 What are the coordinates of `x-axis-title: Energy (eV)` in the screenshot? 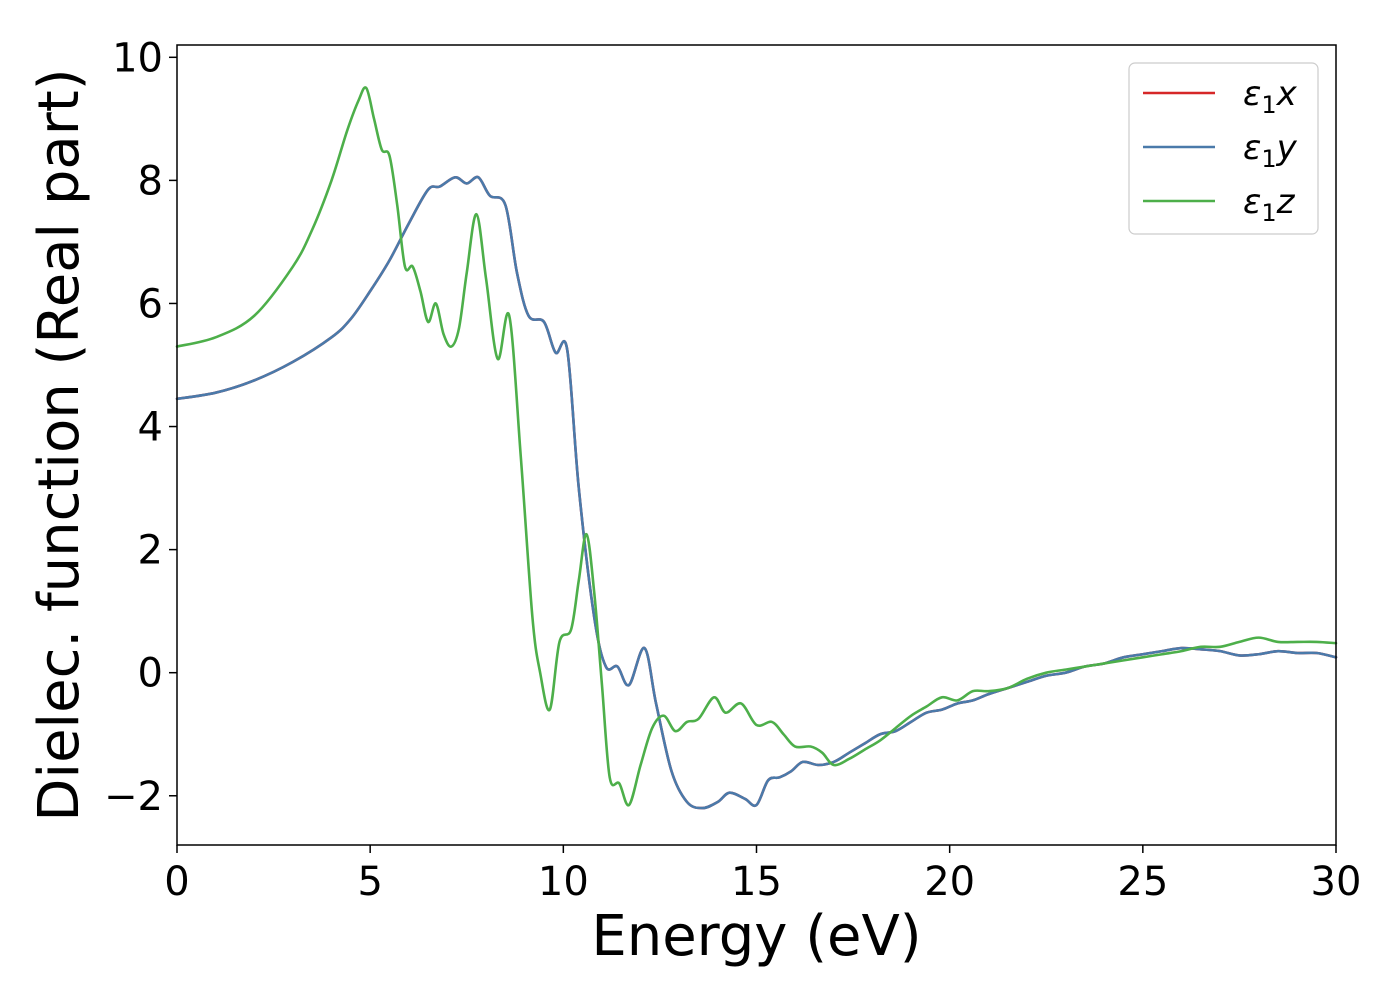 It's located at (756, 936).